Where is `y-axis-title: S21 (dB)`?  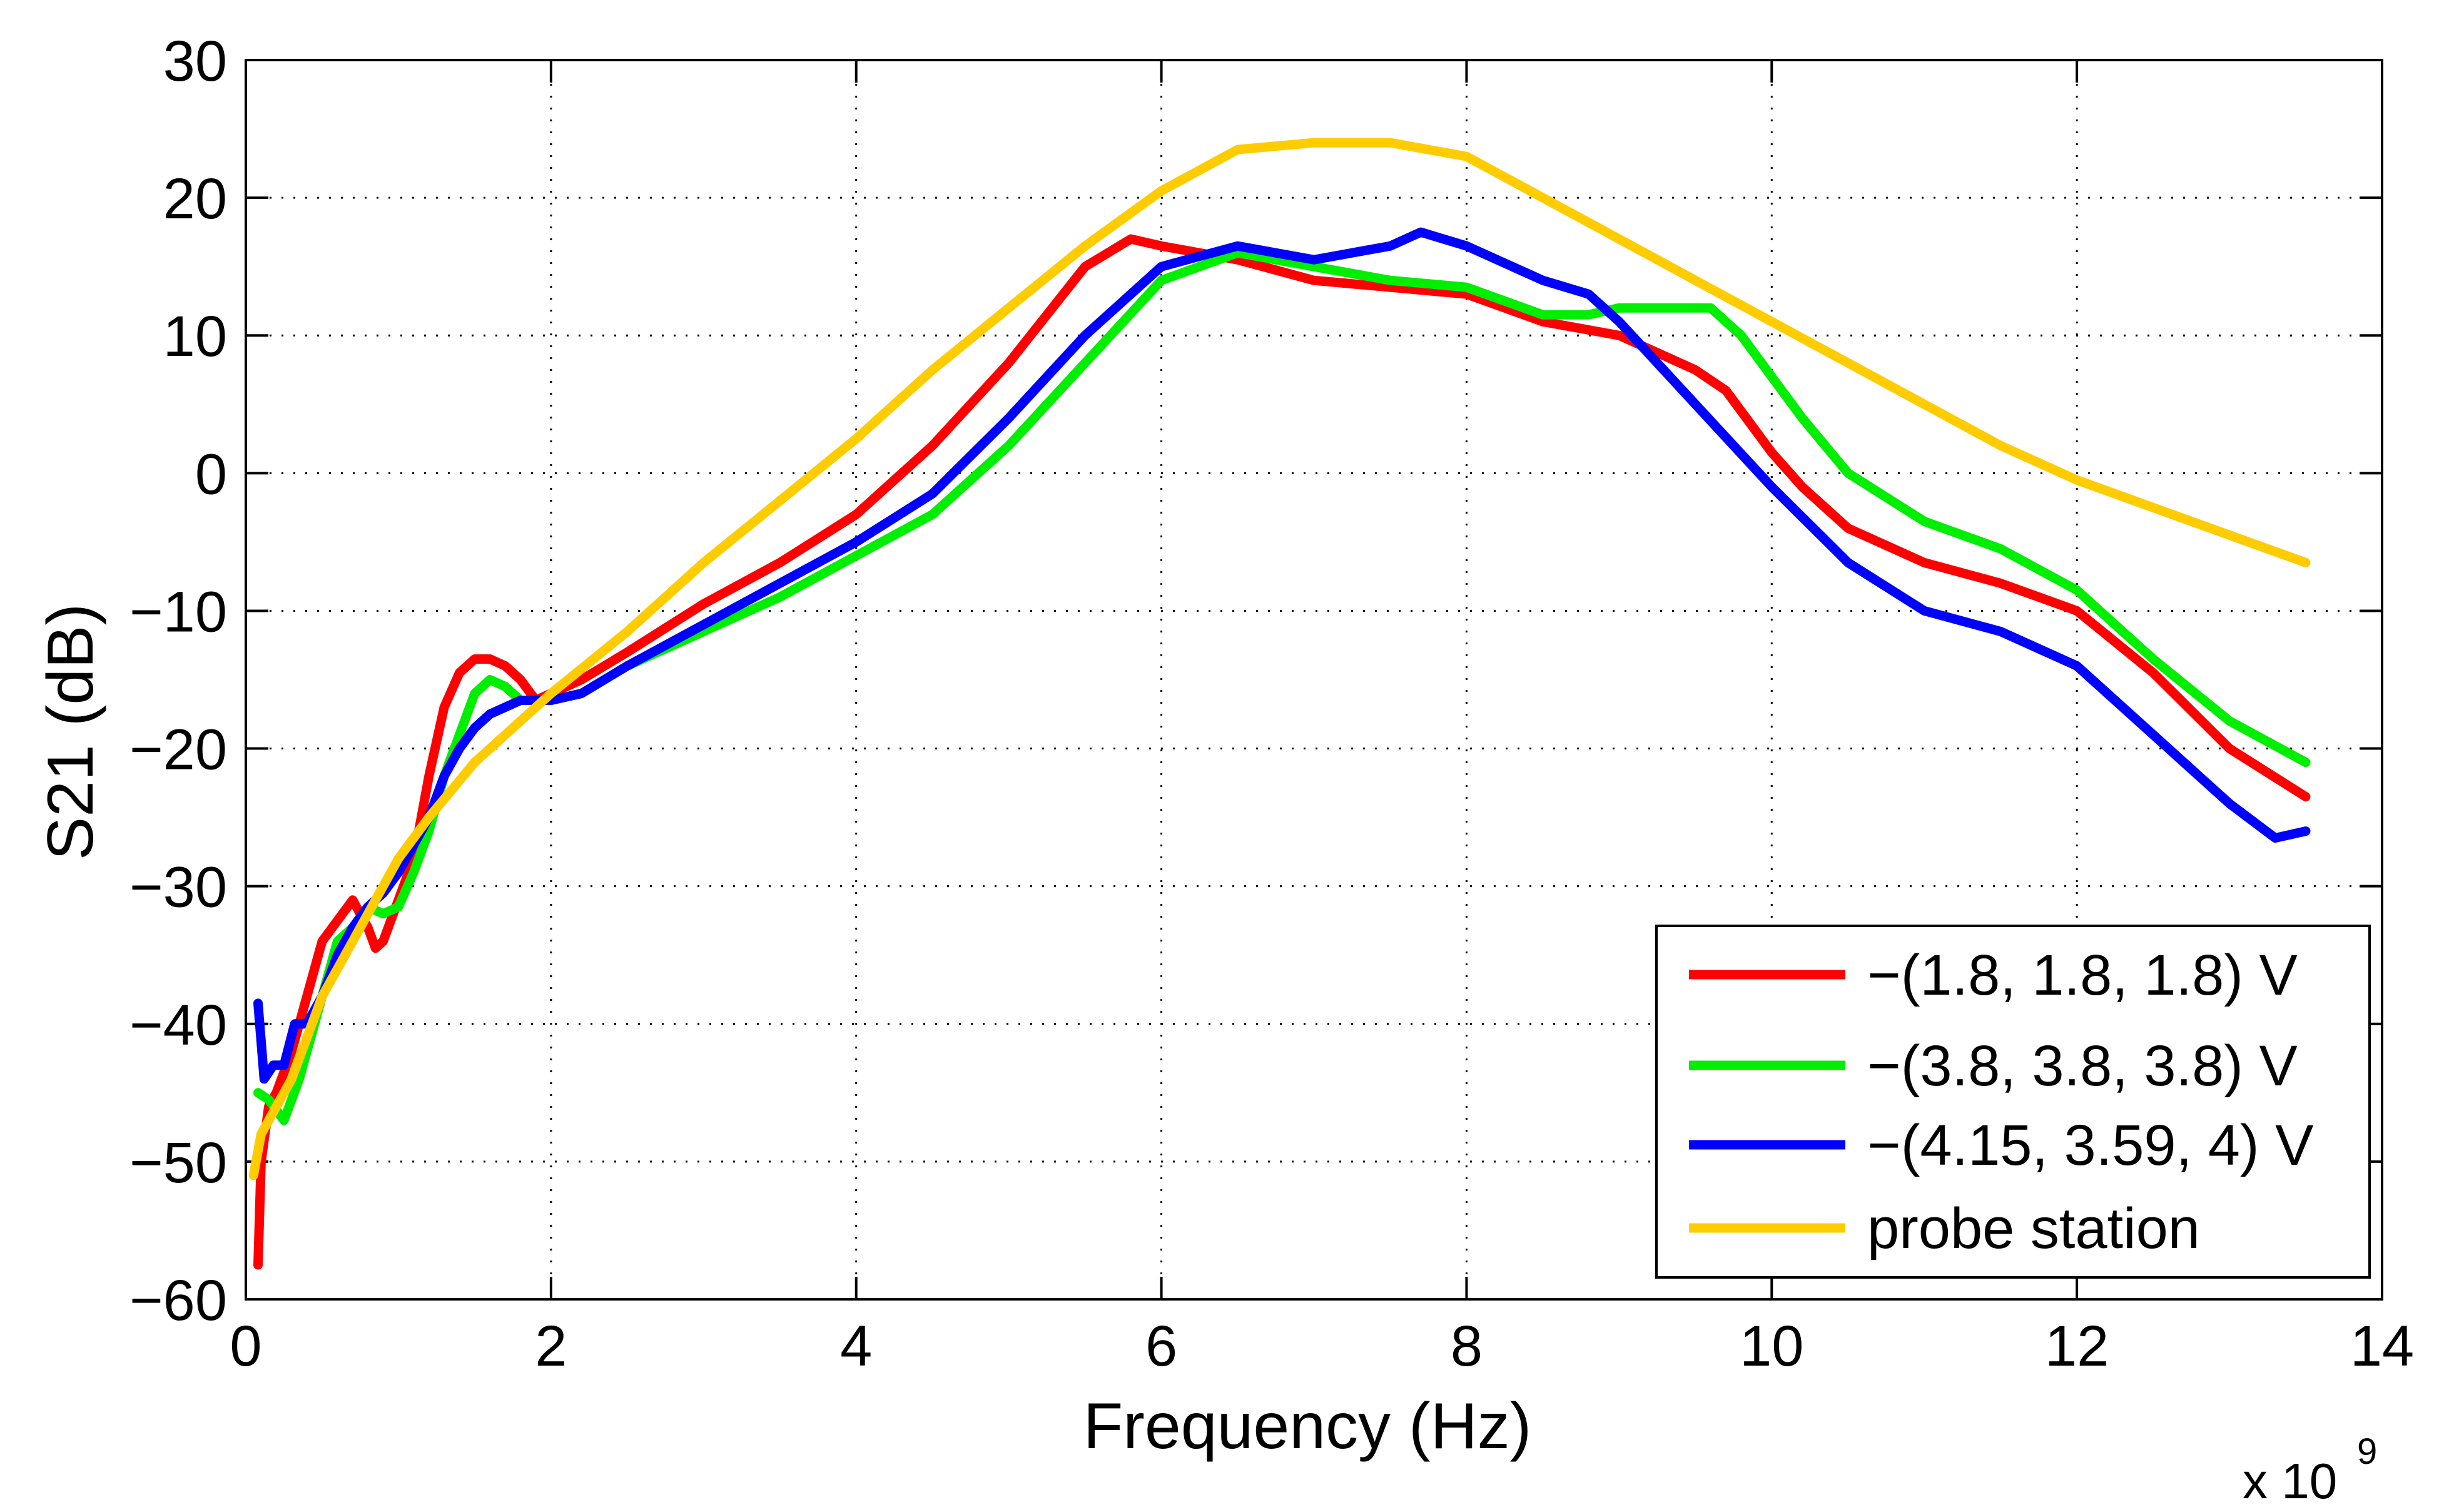
y-axis-title: S21 (dB) is located at coordinates (70, 732).